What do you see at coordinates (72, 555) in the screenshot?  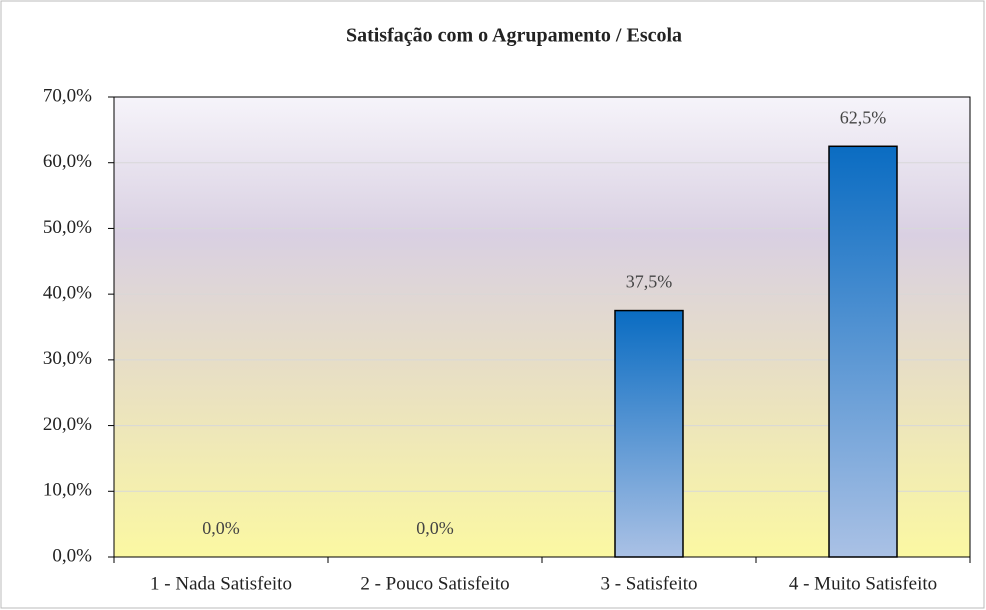 I see `y-tick-label: 0,0%` at bounding box center [72, 555].